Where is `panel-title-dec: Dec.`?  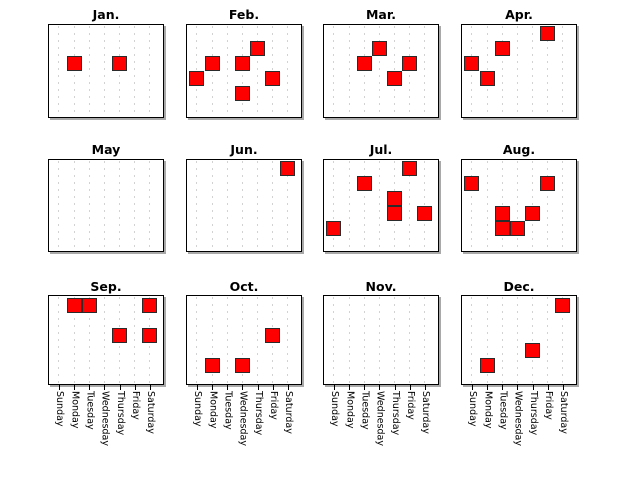
panel-title-dec: Dec. is located at coordinates (519, 286).